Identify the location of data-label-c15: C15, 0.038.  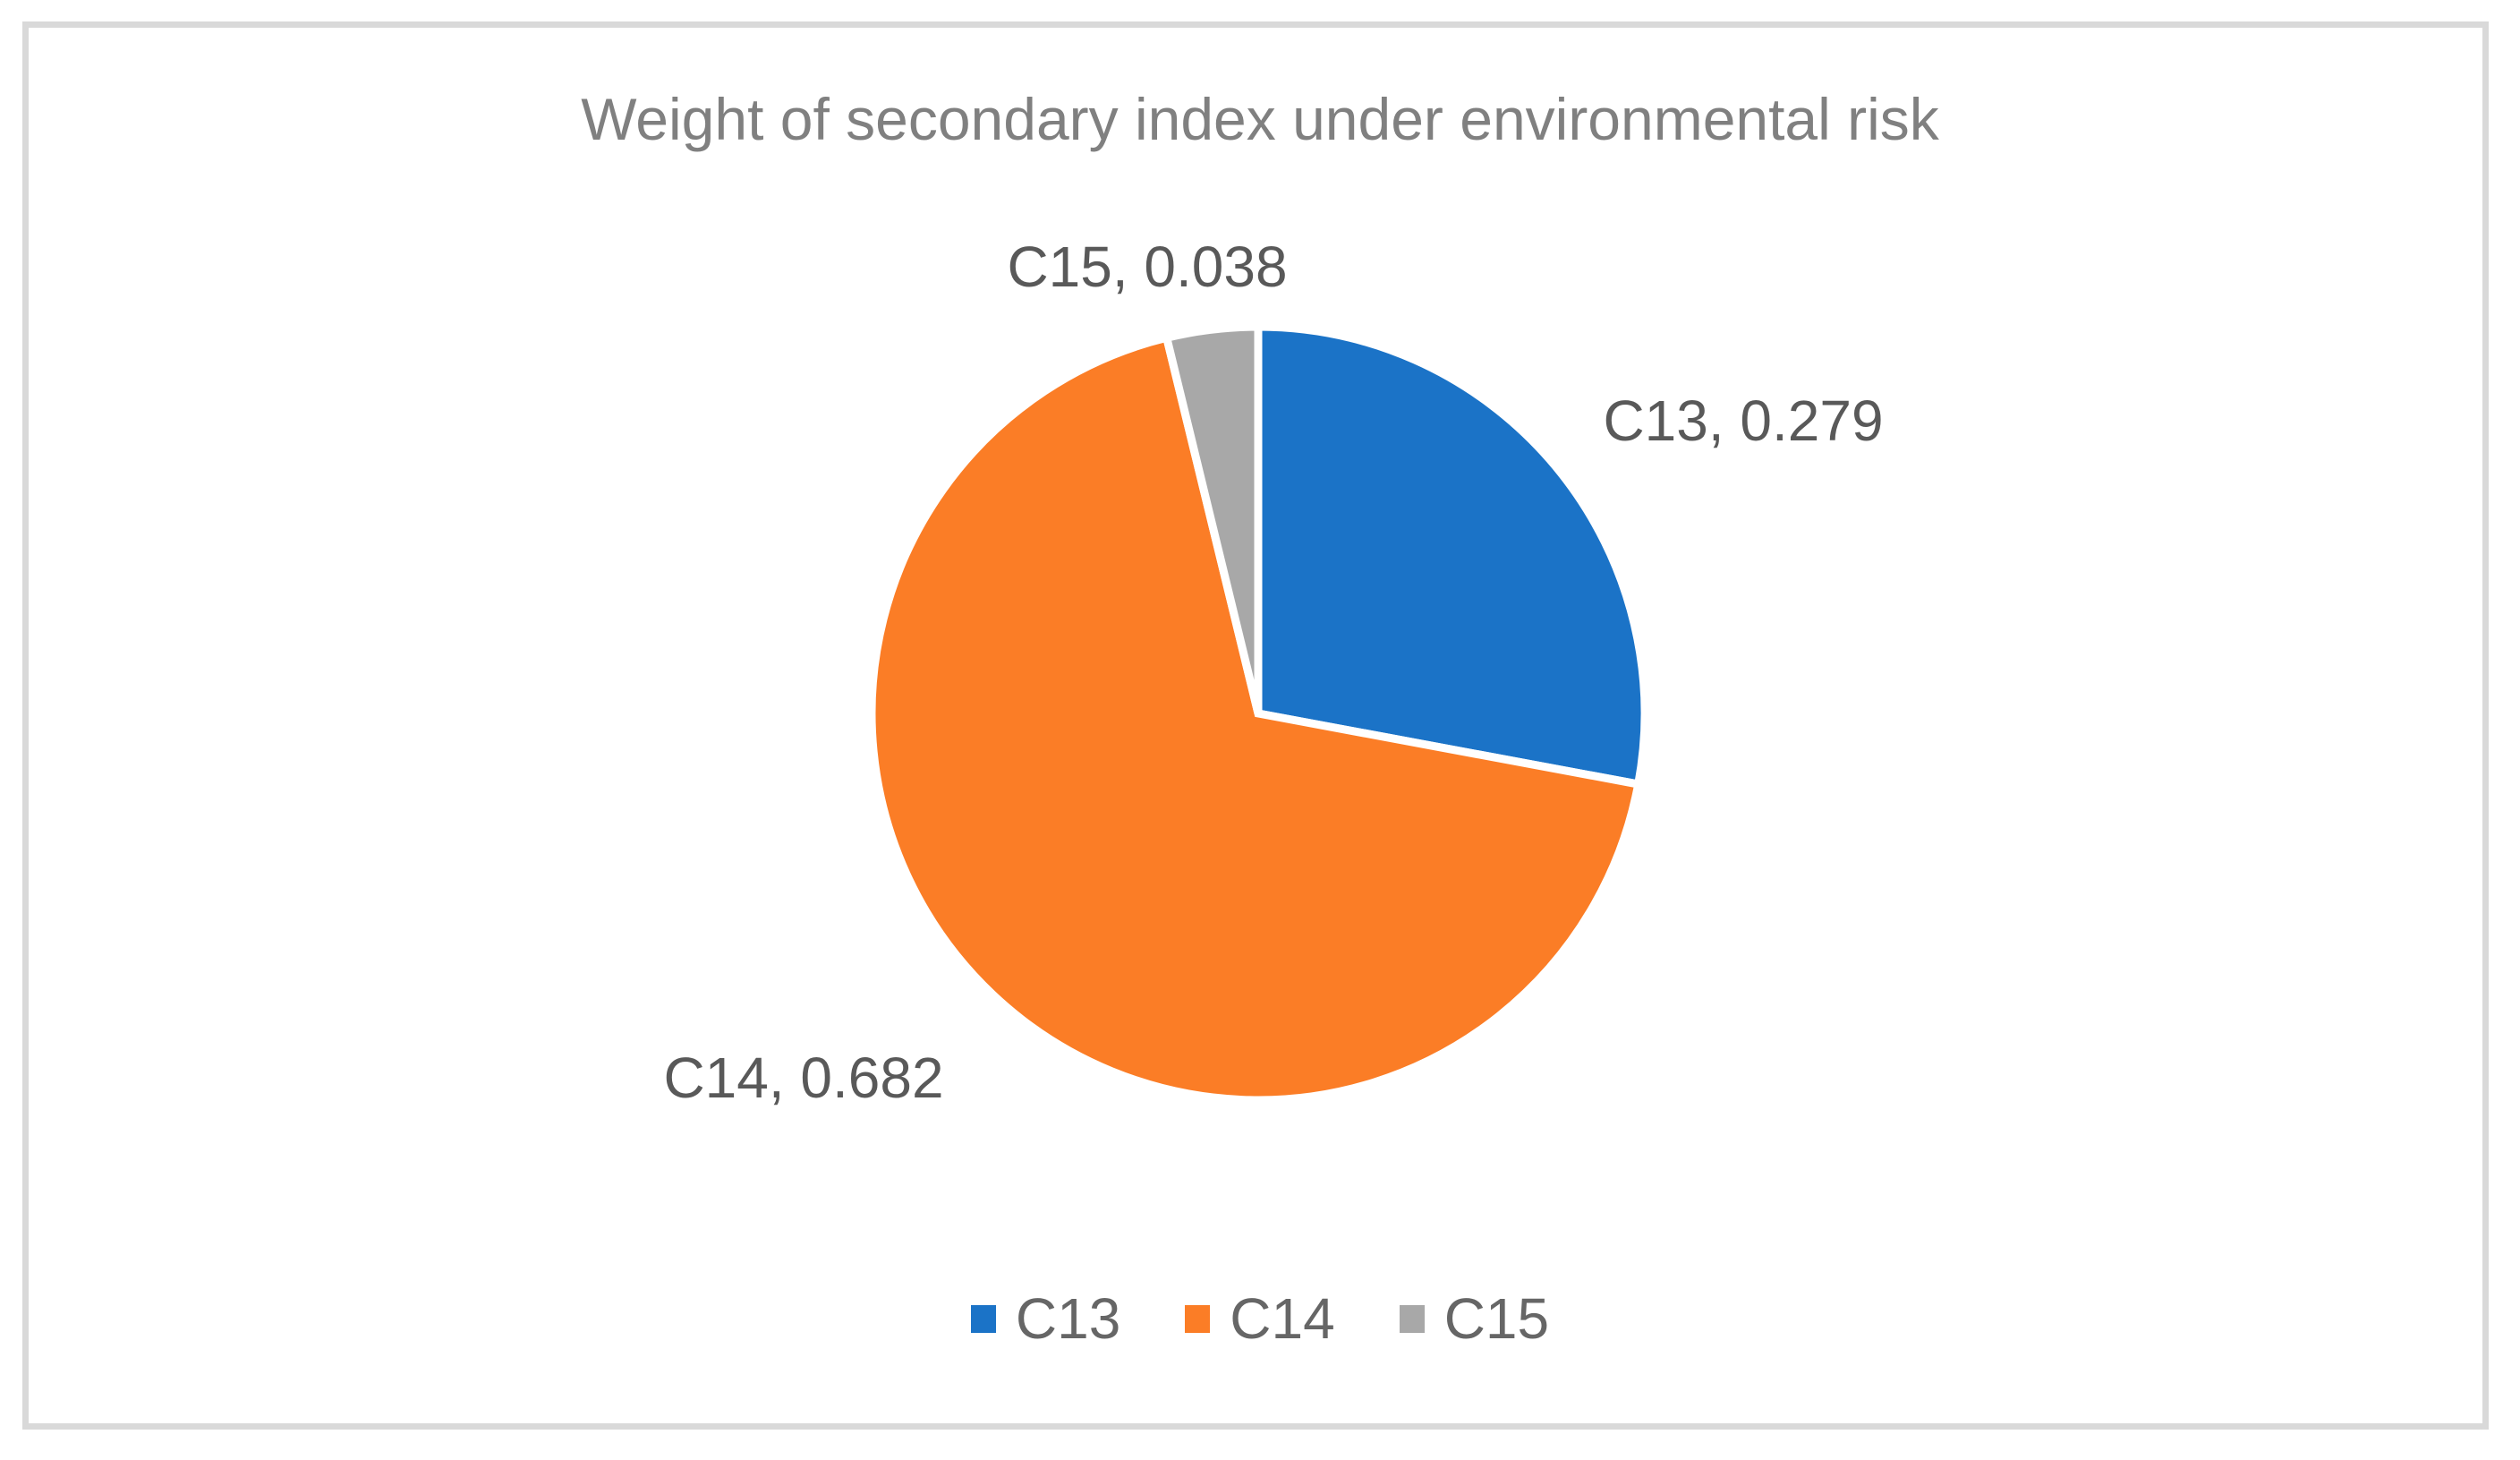
(1147, 267).